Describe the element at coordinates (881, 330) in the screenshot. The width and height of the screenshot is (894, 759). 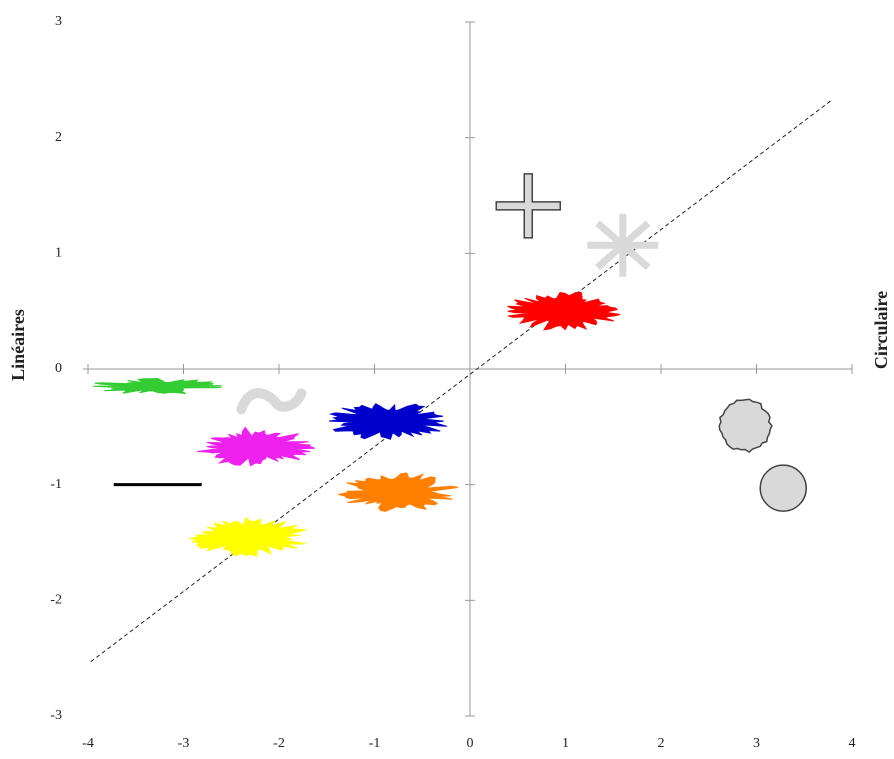
I see `y2-axis-label: Circulaire` at that location.